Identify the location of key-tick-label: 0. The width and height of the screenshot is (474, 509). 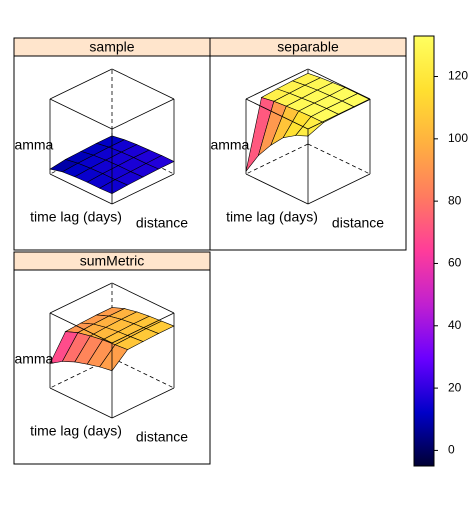
(451, 450).